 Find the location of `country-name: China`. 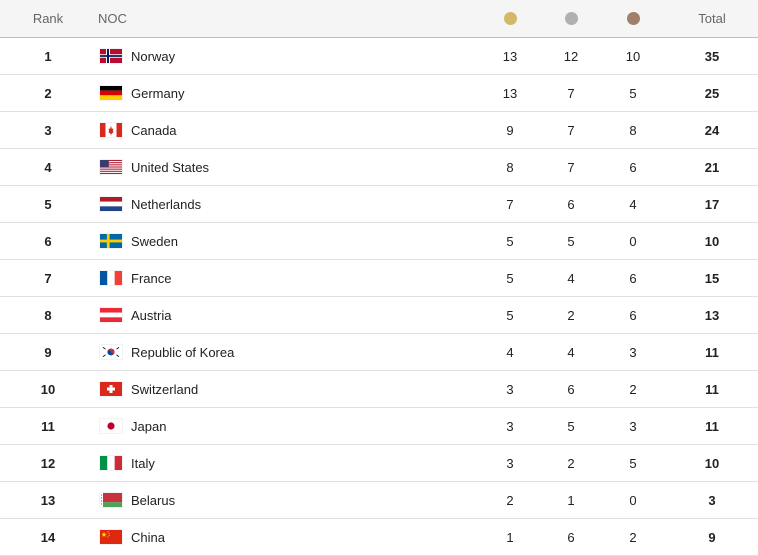

country-name: China is located at coordinates (148, 537).